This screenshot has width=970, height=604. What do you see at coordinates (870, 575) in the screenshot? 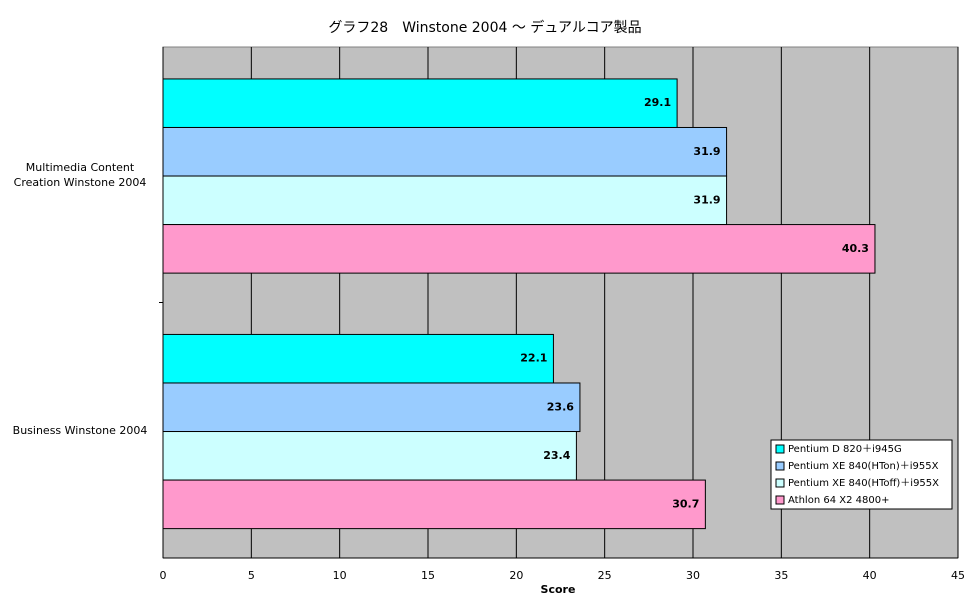
I see `x-tick-label: 40` at bounding box center [870, 575].